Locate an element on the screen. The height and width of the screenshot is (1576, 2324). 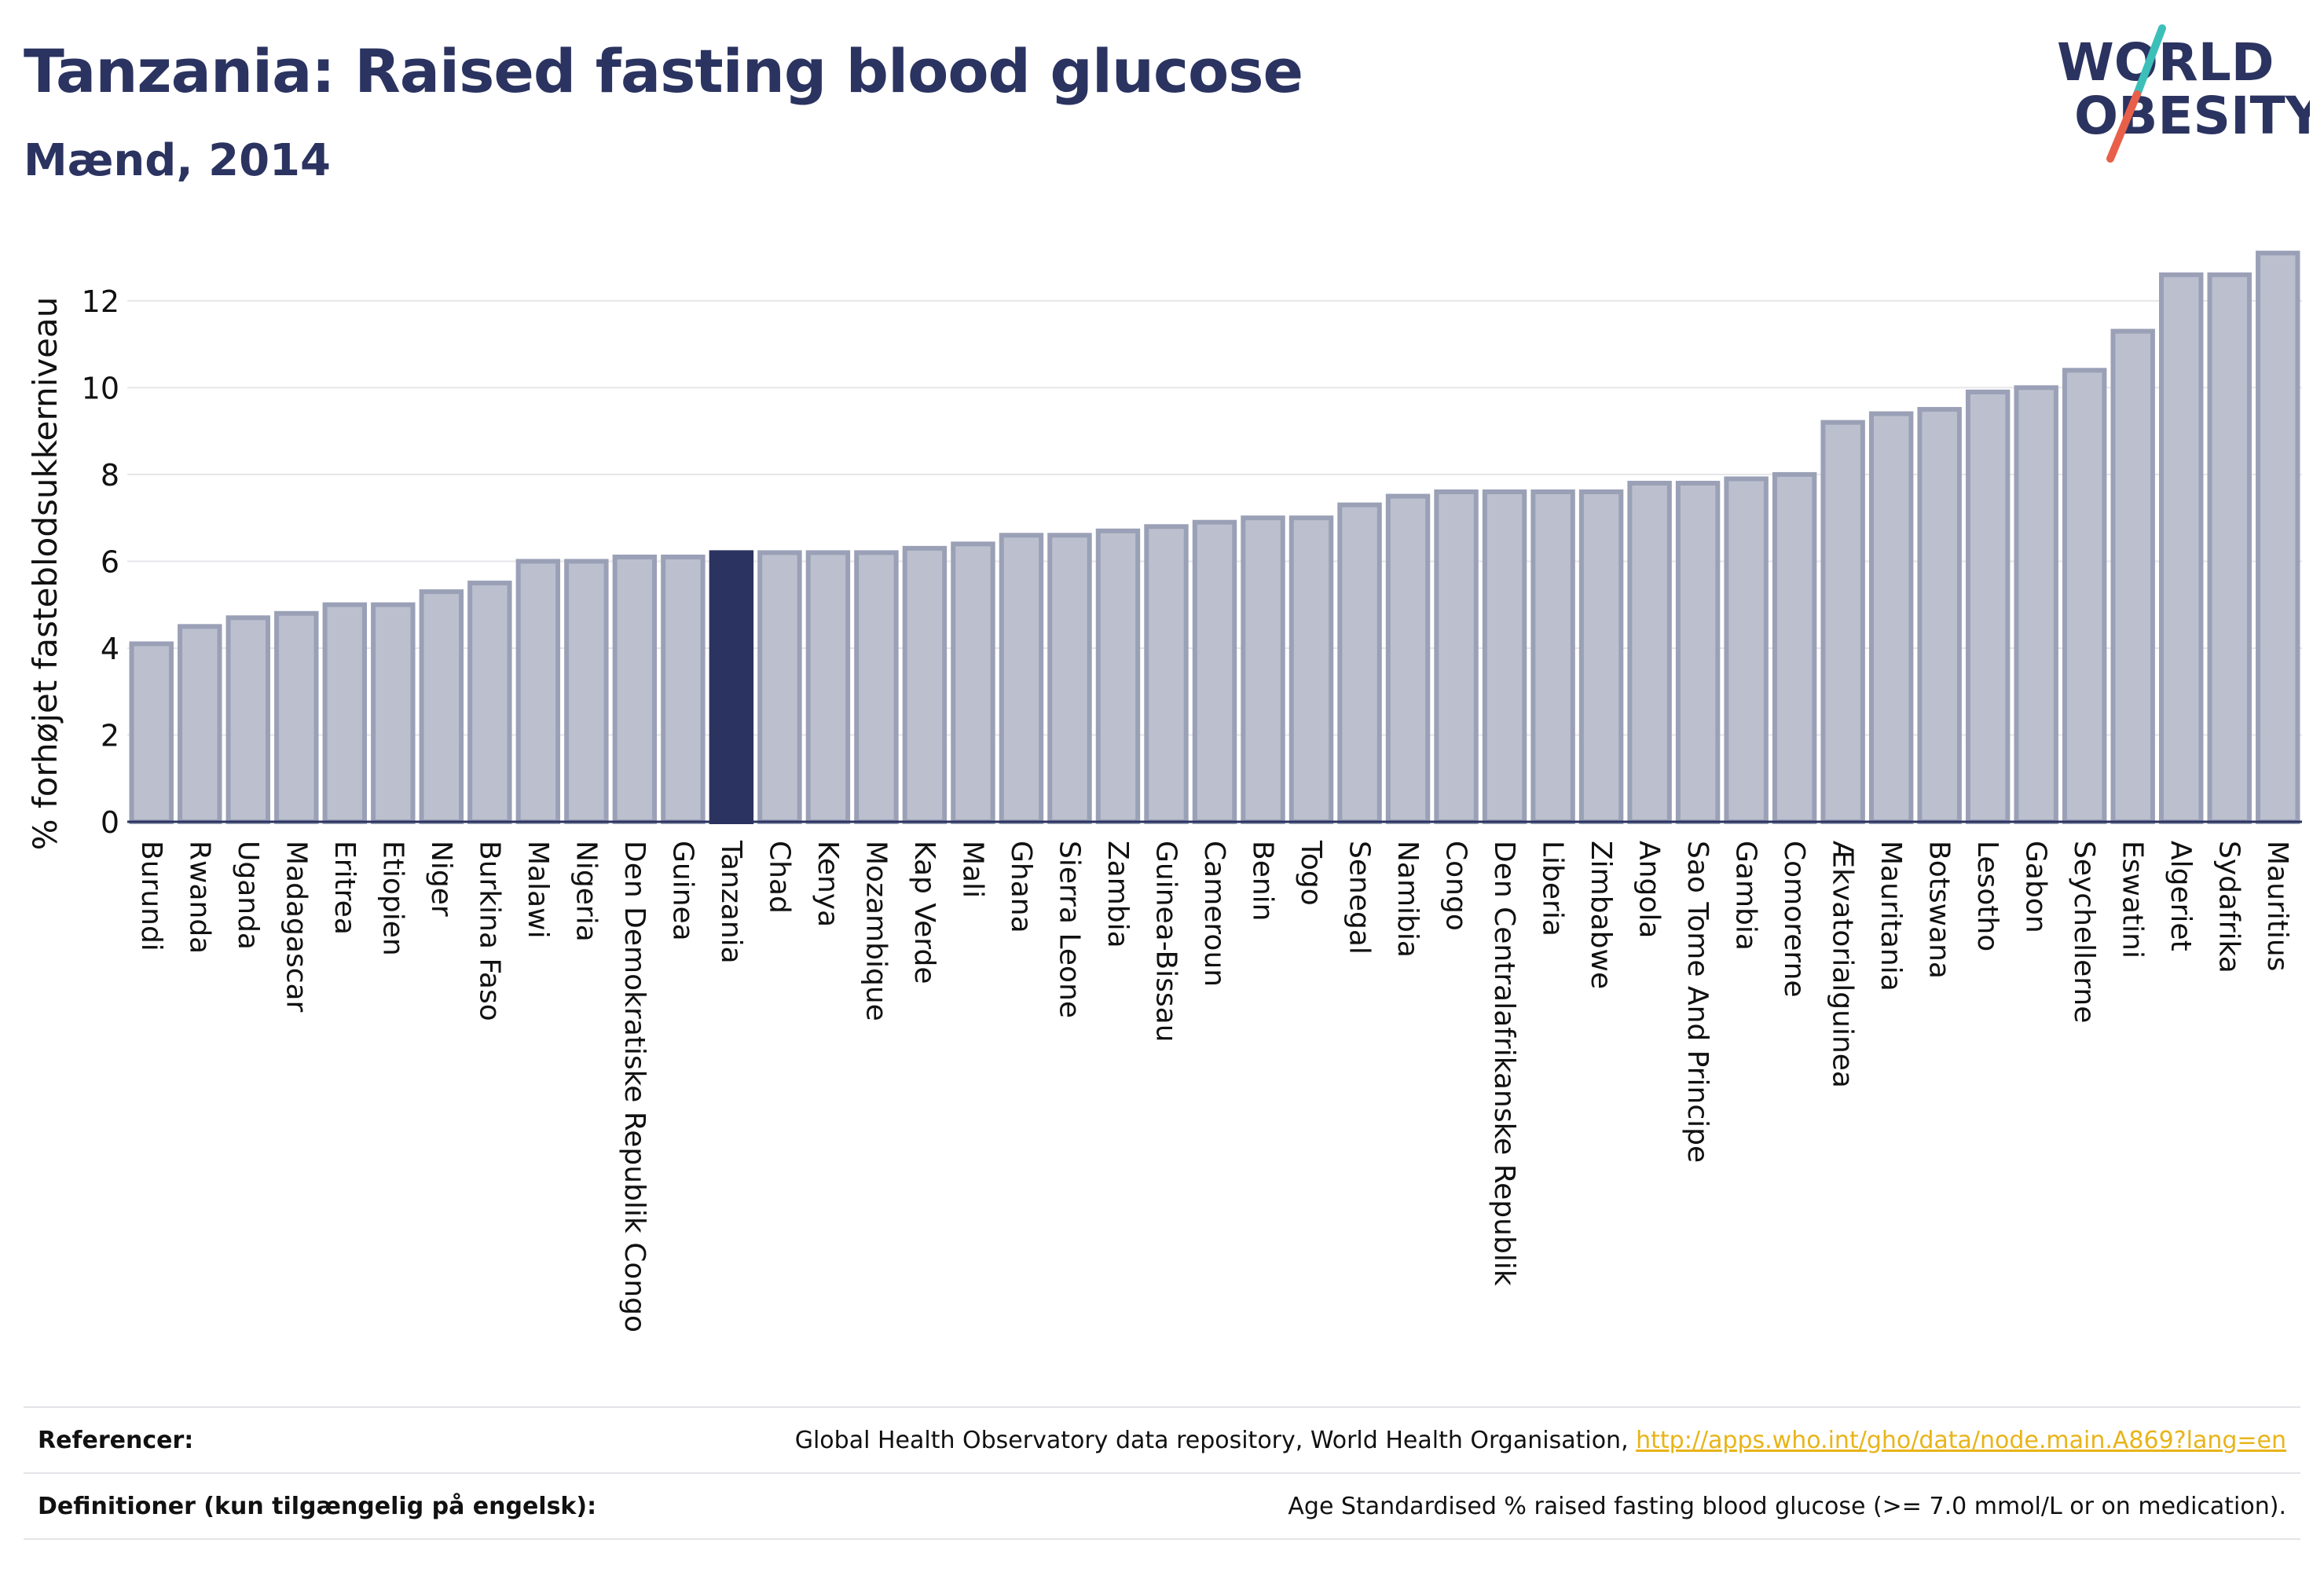
bar-lesotho is located at coordinates (1988, 606).